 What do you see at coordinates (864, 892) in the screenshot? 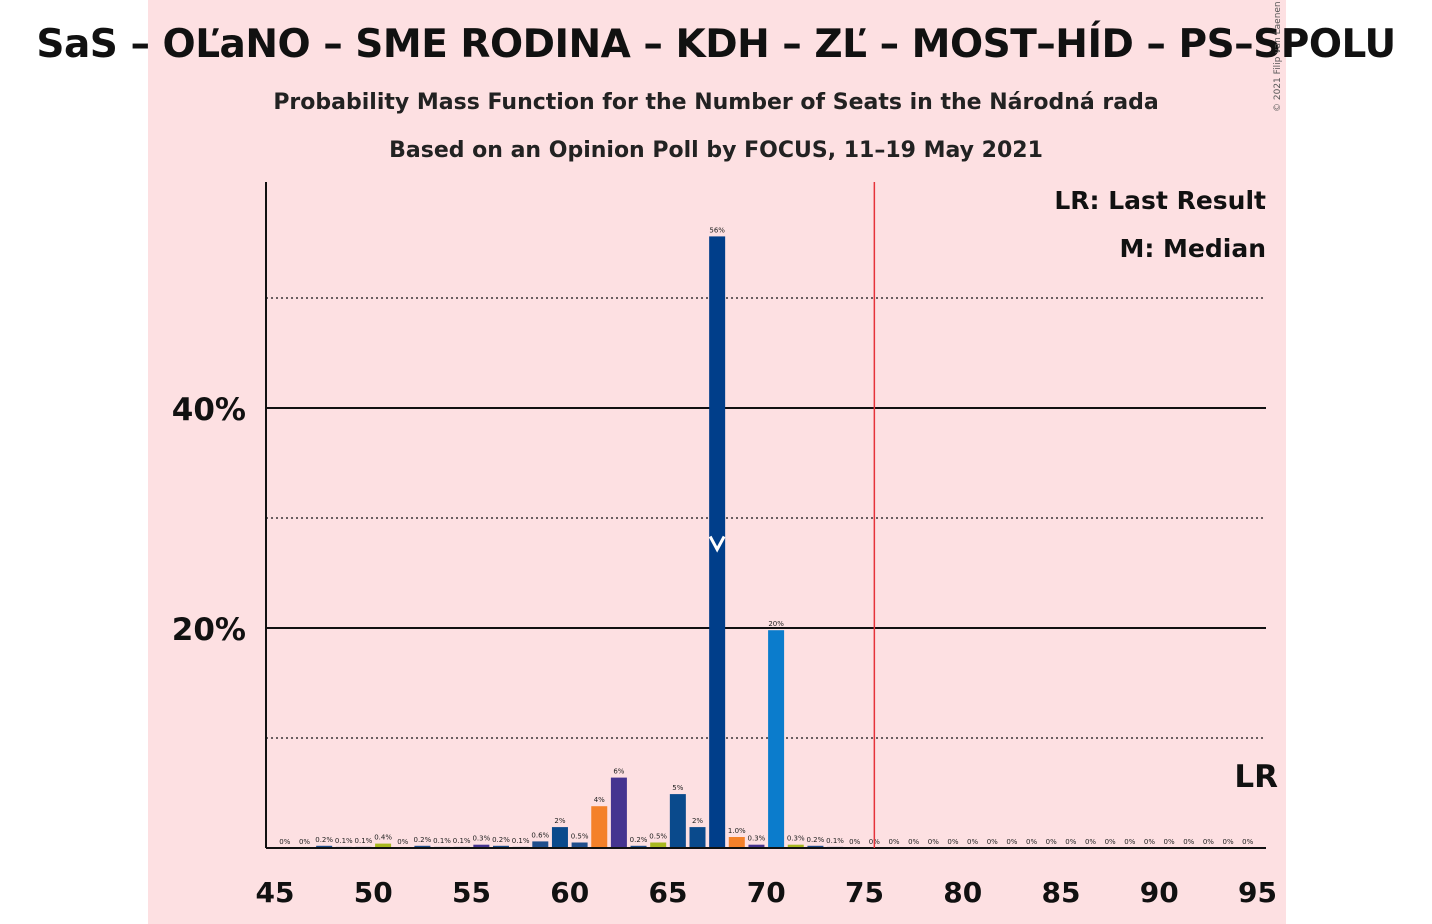
I see `x-tick-label: 75` at bounding box center [864, 892].